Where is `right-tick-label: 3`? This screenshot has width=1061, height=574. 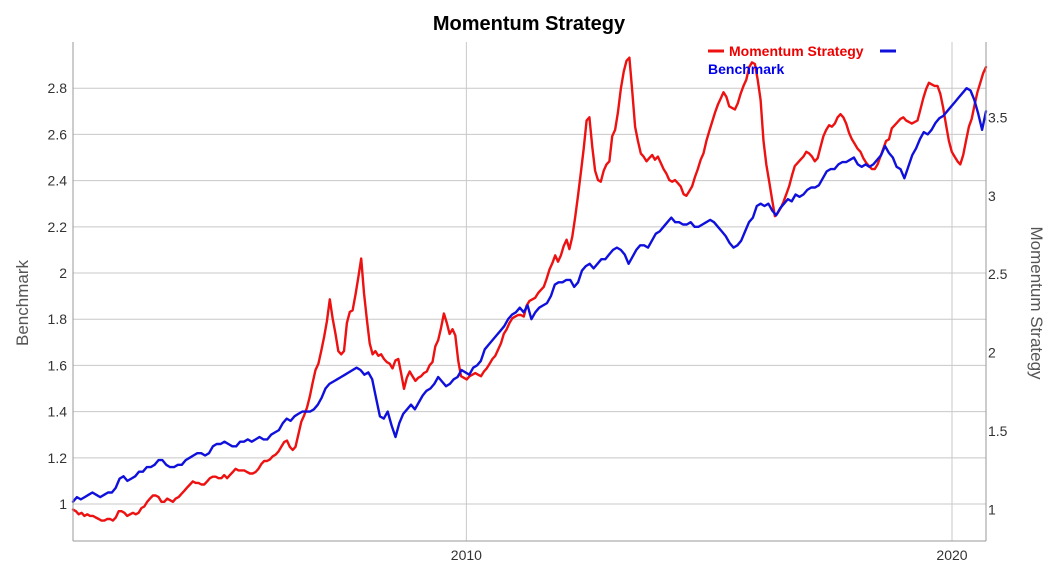
right-tick-label: 3 is located at coordinates (992, 196).